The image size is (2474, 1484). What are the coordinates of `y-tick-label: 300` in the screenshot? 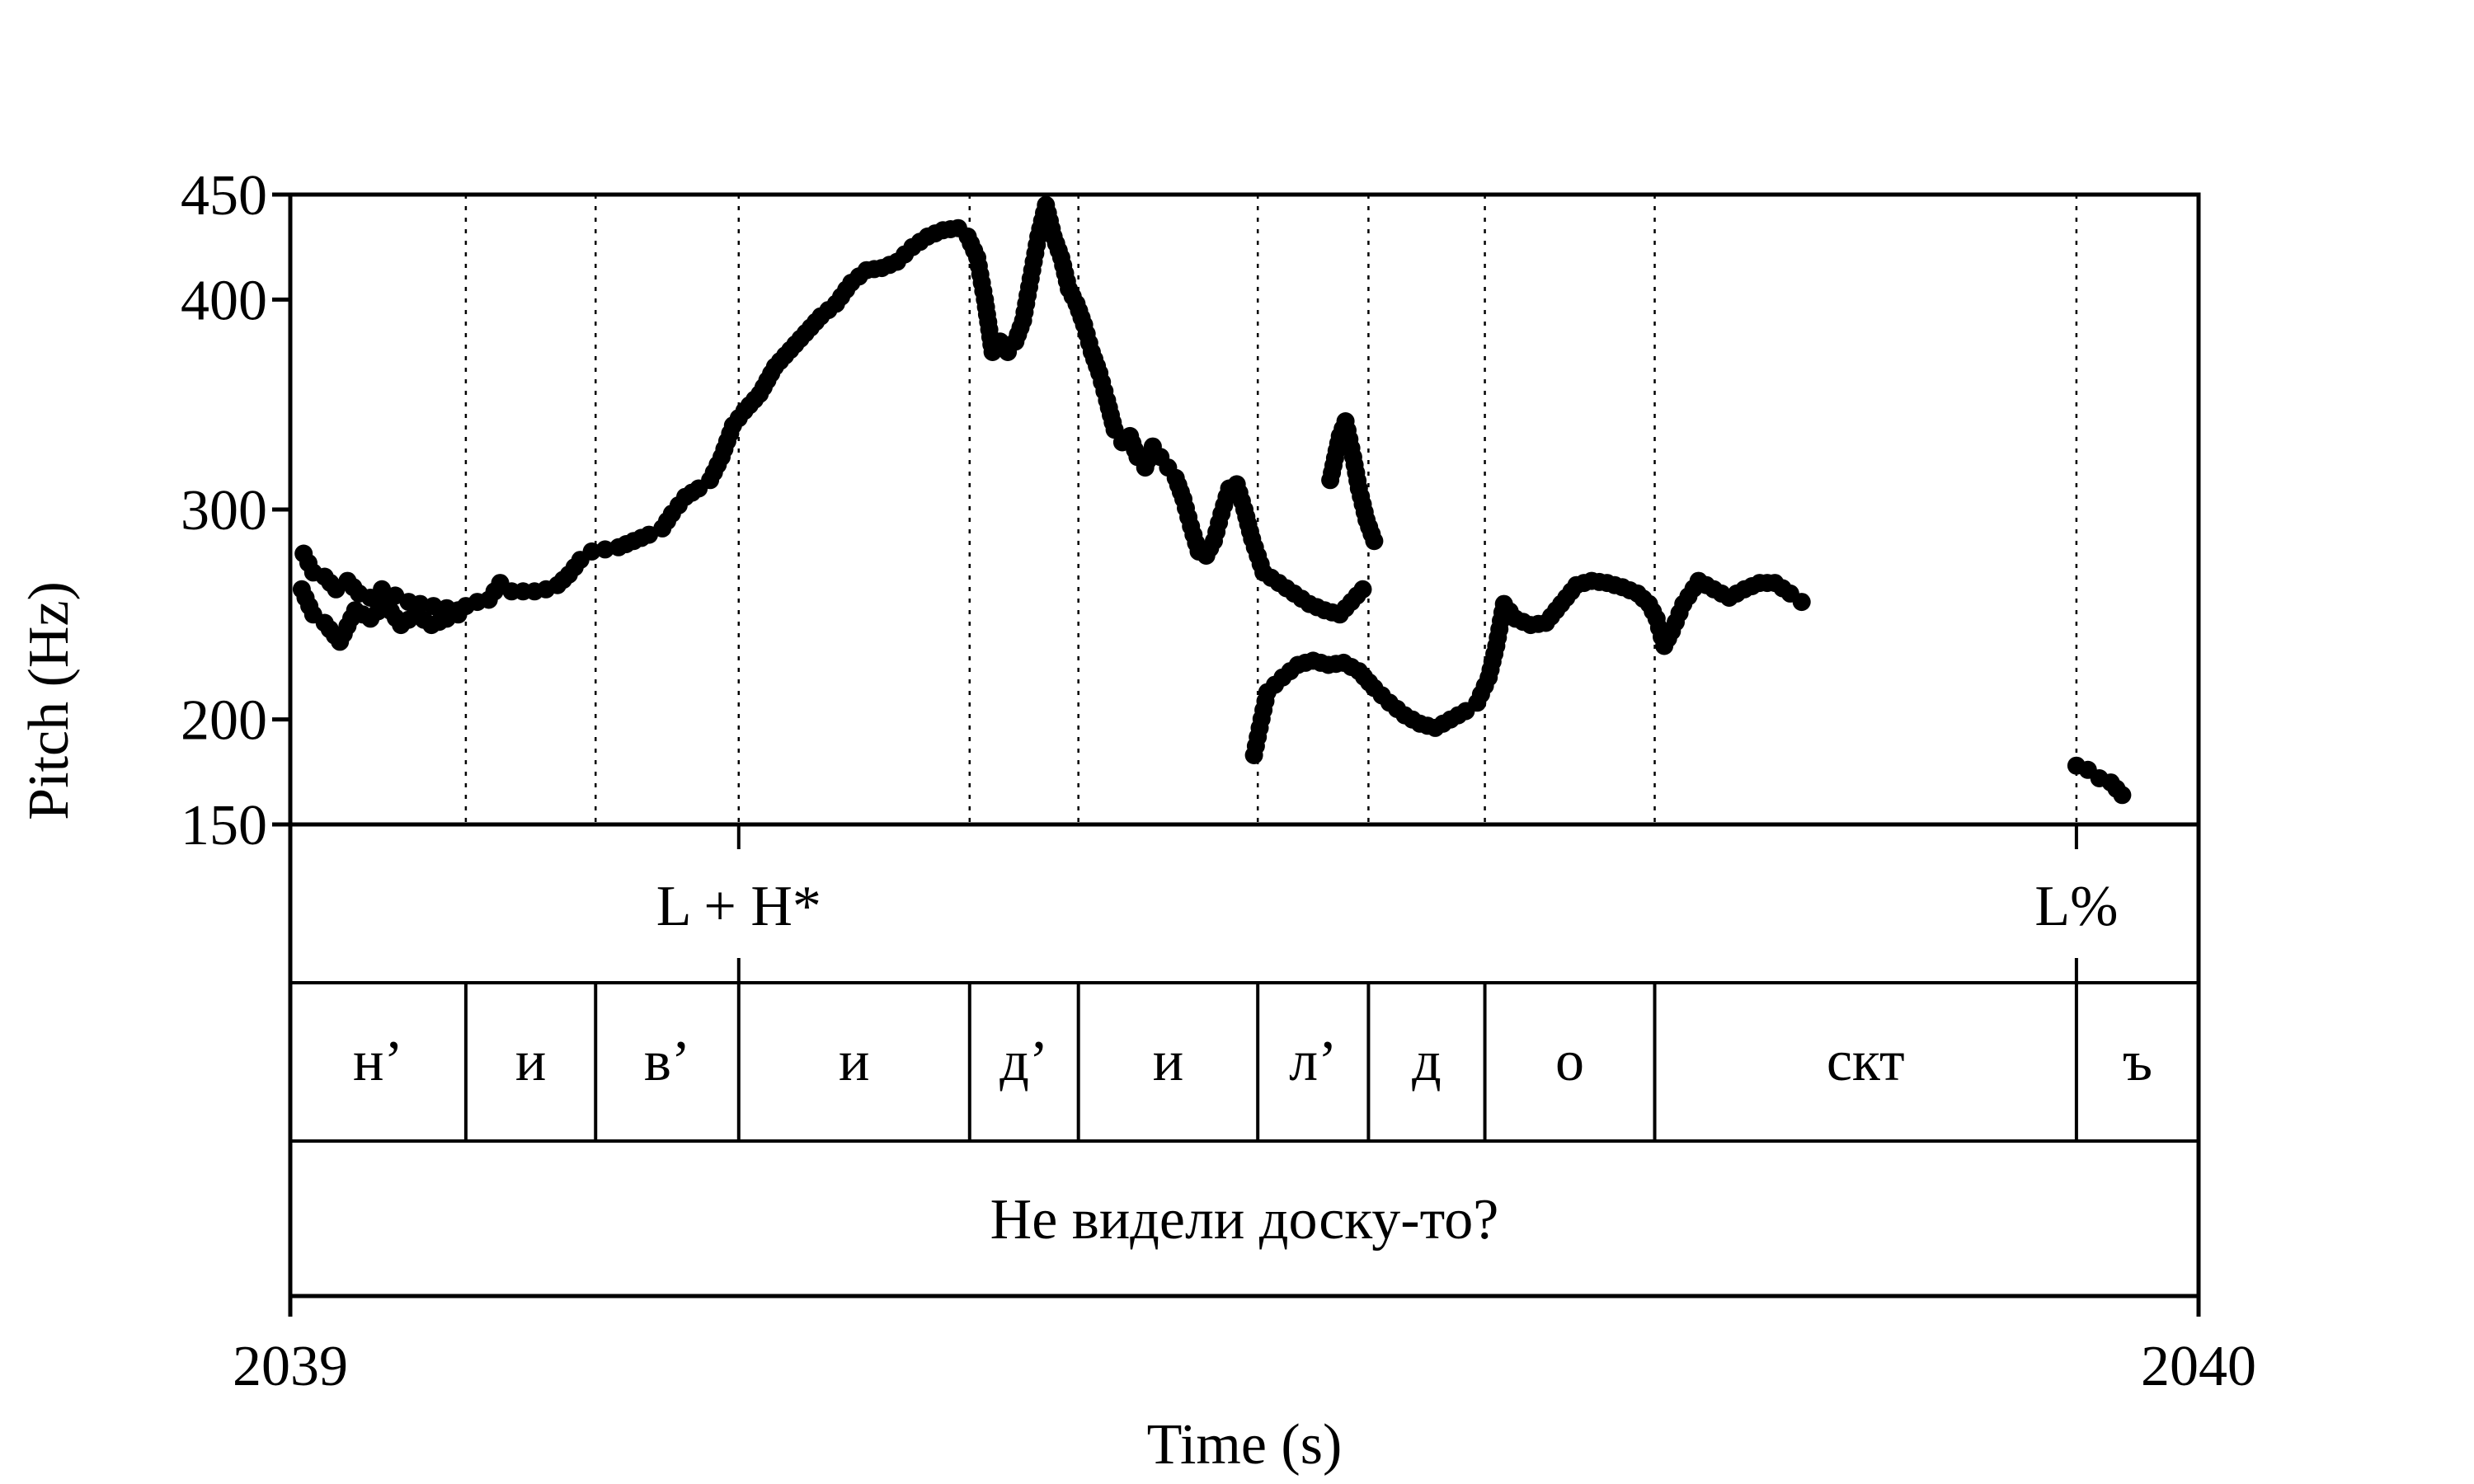 It's located at (224, 510).